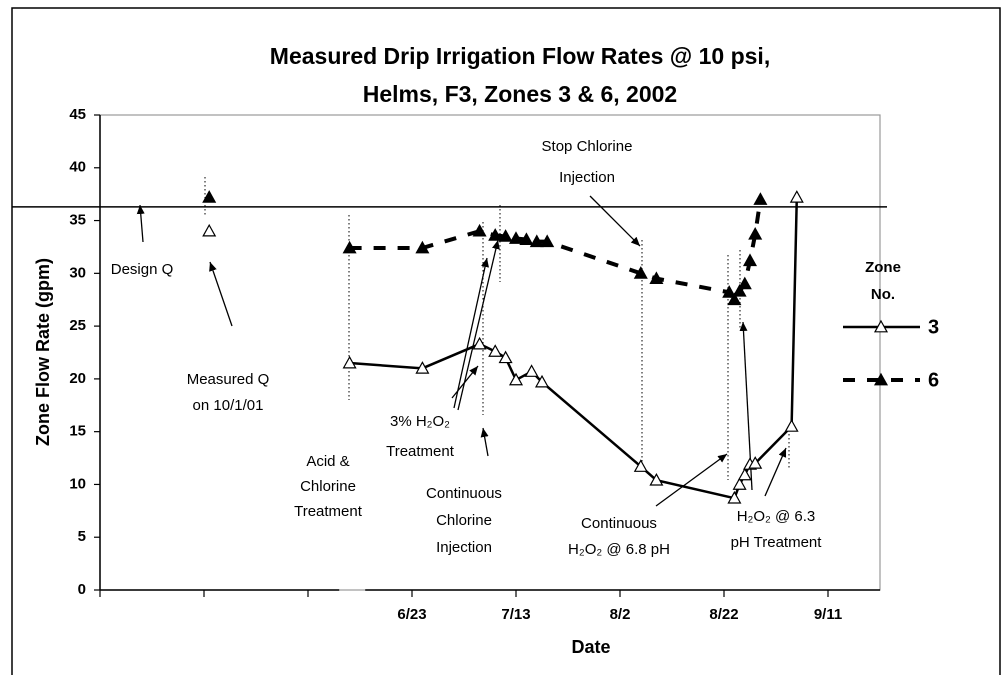 This screenshot has width=1008, height=675. Describe the element at coordinates (587, 146) in the screenshot. I see `annotation: Stop Chlorine` at that location.